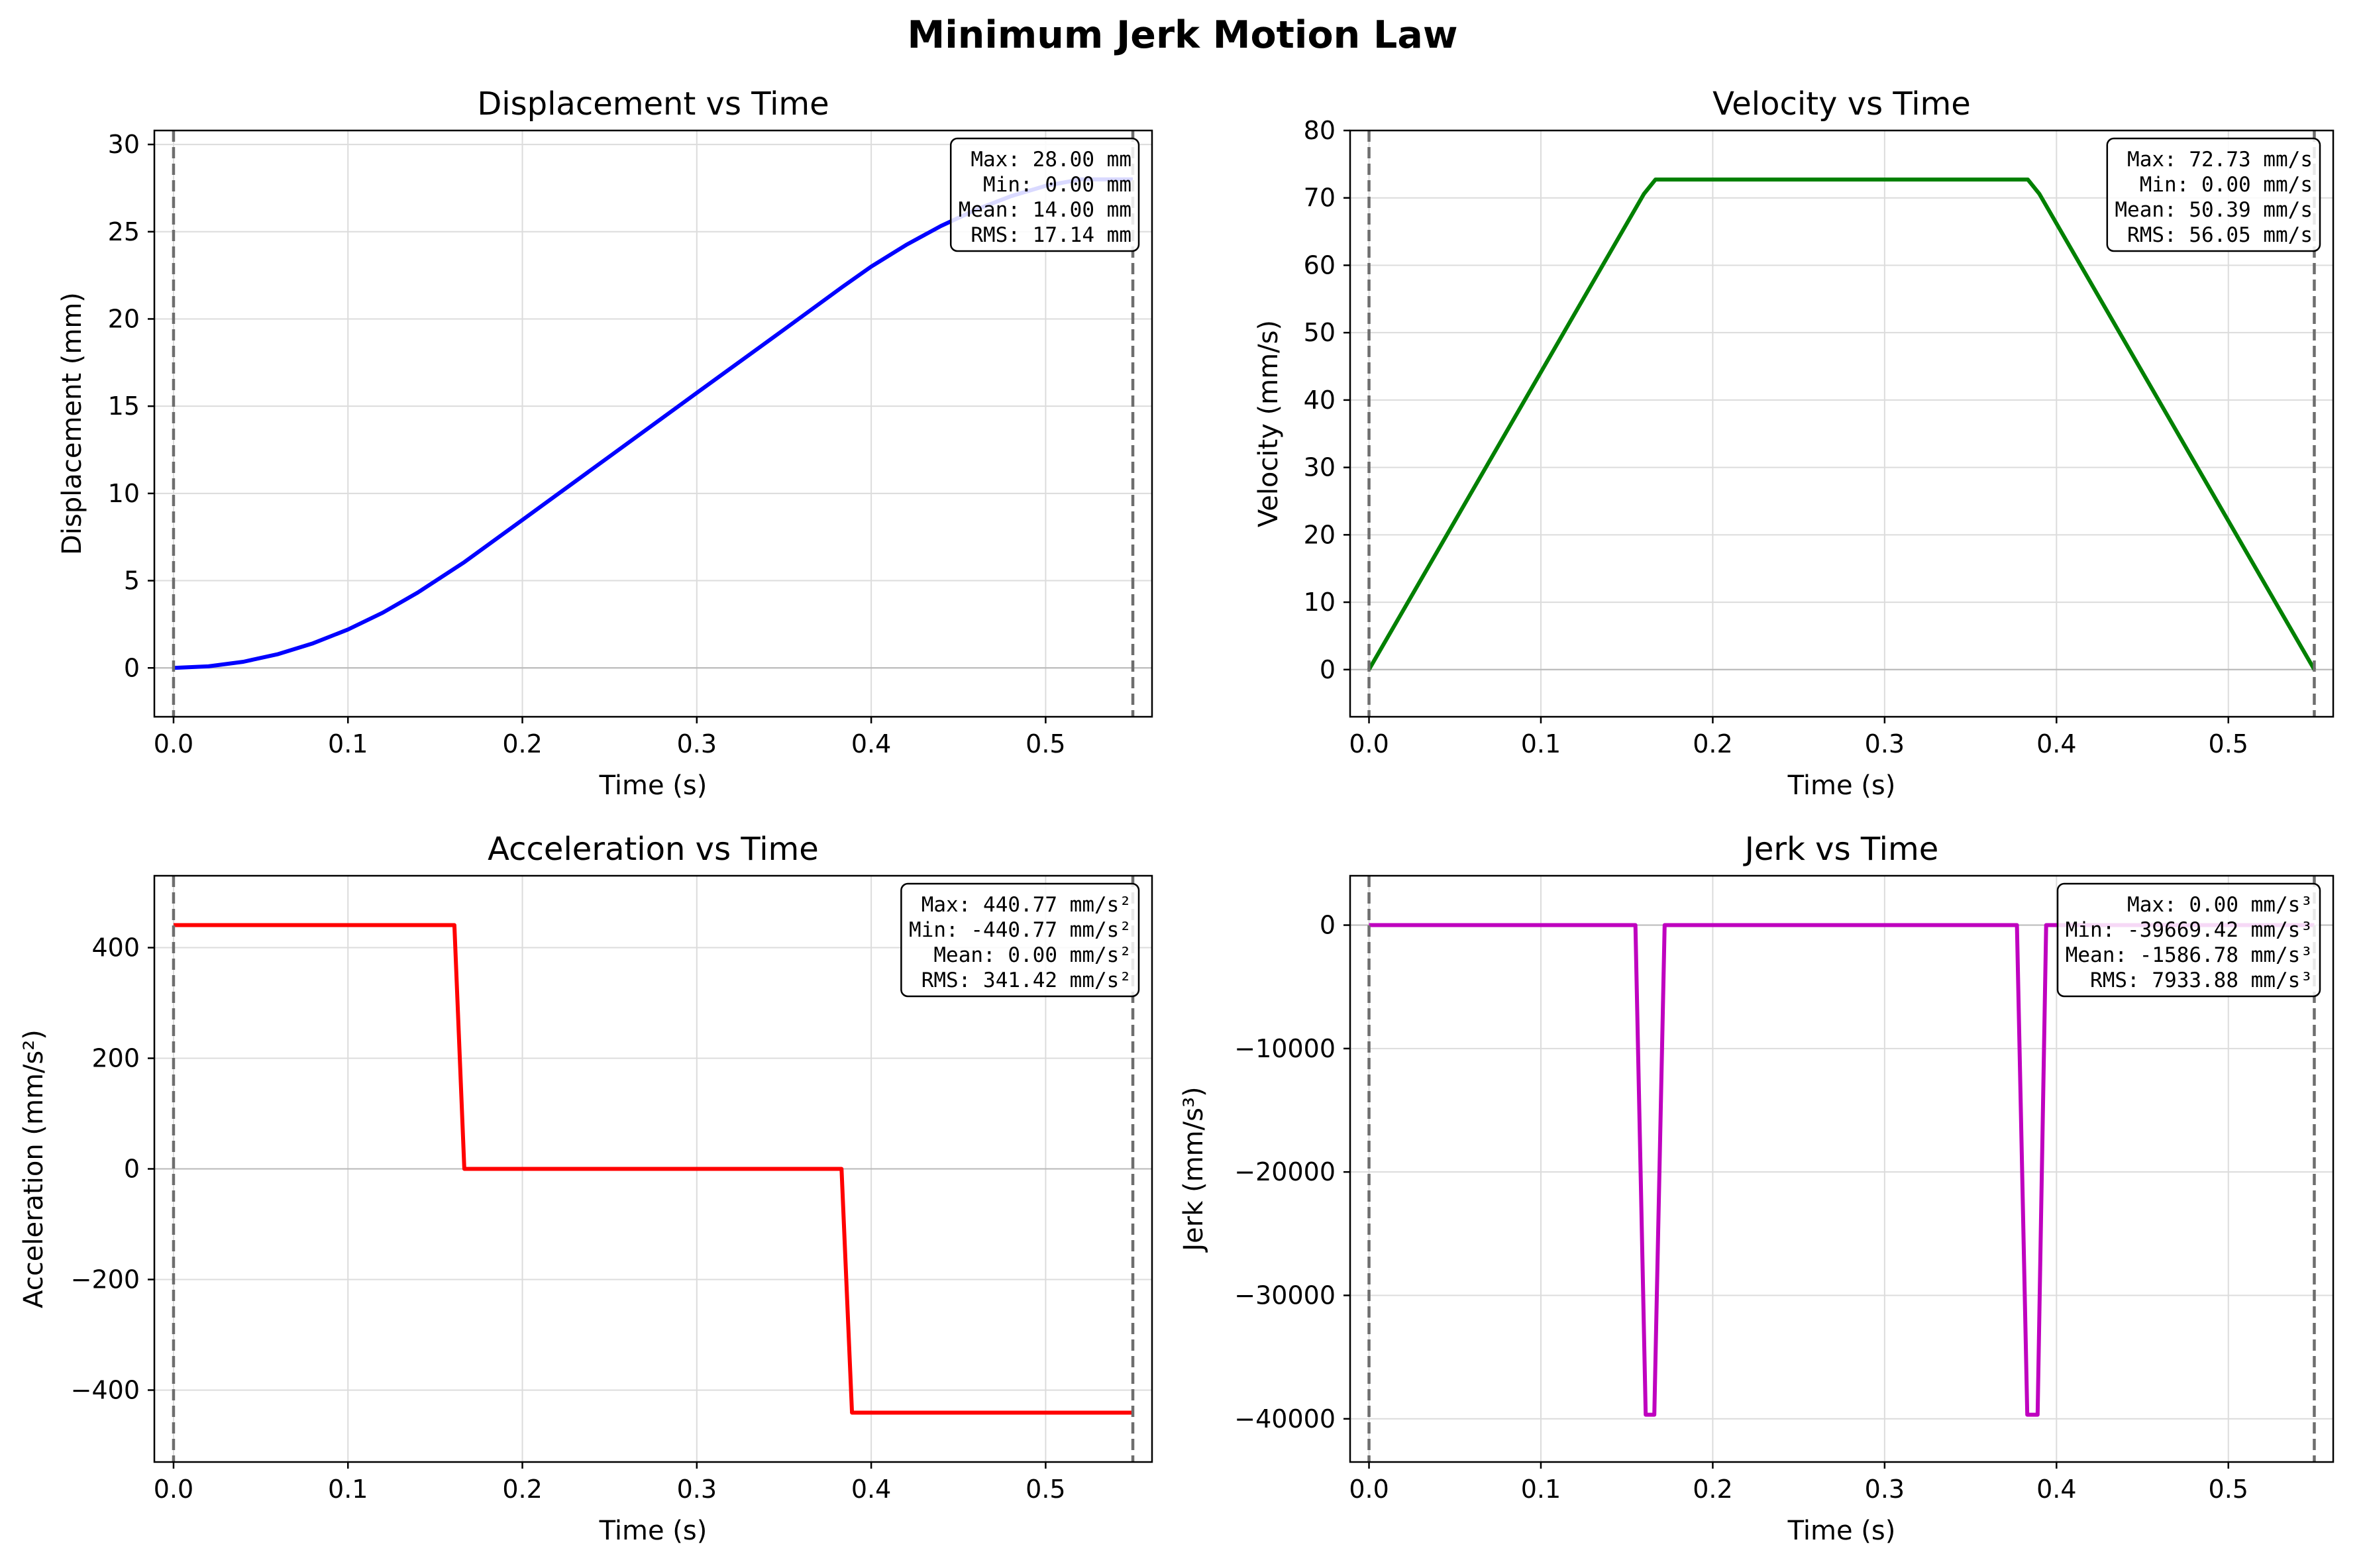  I want to click on y-tick-label: 50, so click(1320, 332).